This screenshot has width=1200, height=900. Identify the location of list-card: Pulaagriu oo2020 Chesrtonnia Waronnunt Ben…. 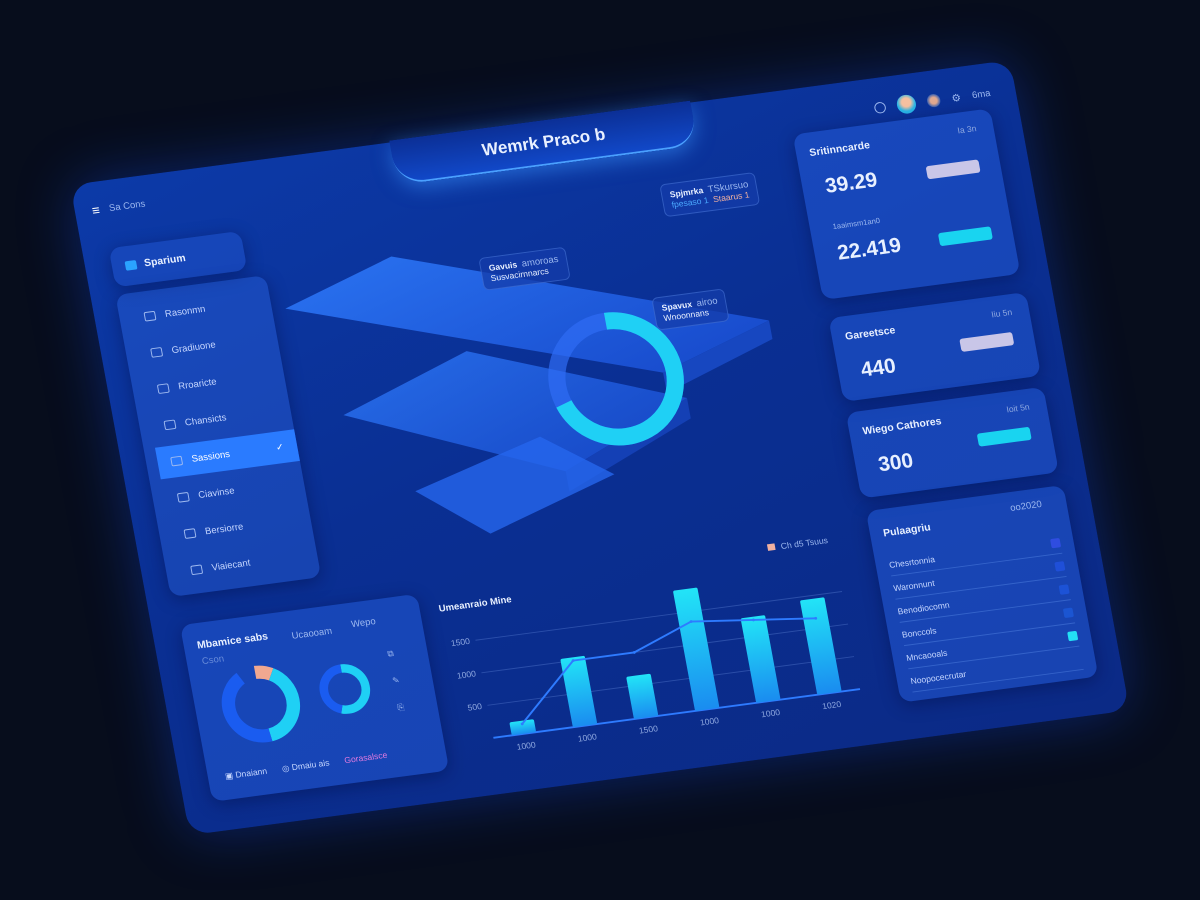
(982, 594).